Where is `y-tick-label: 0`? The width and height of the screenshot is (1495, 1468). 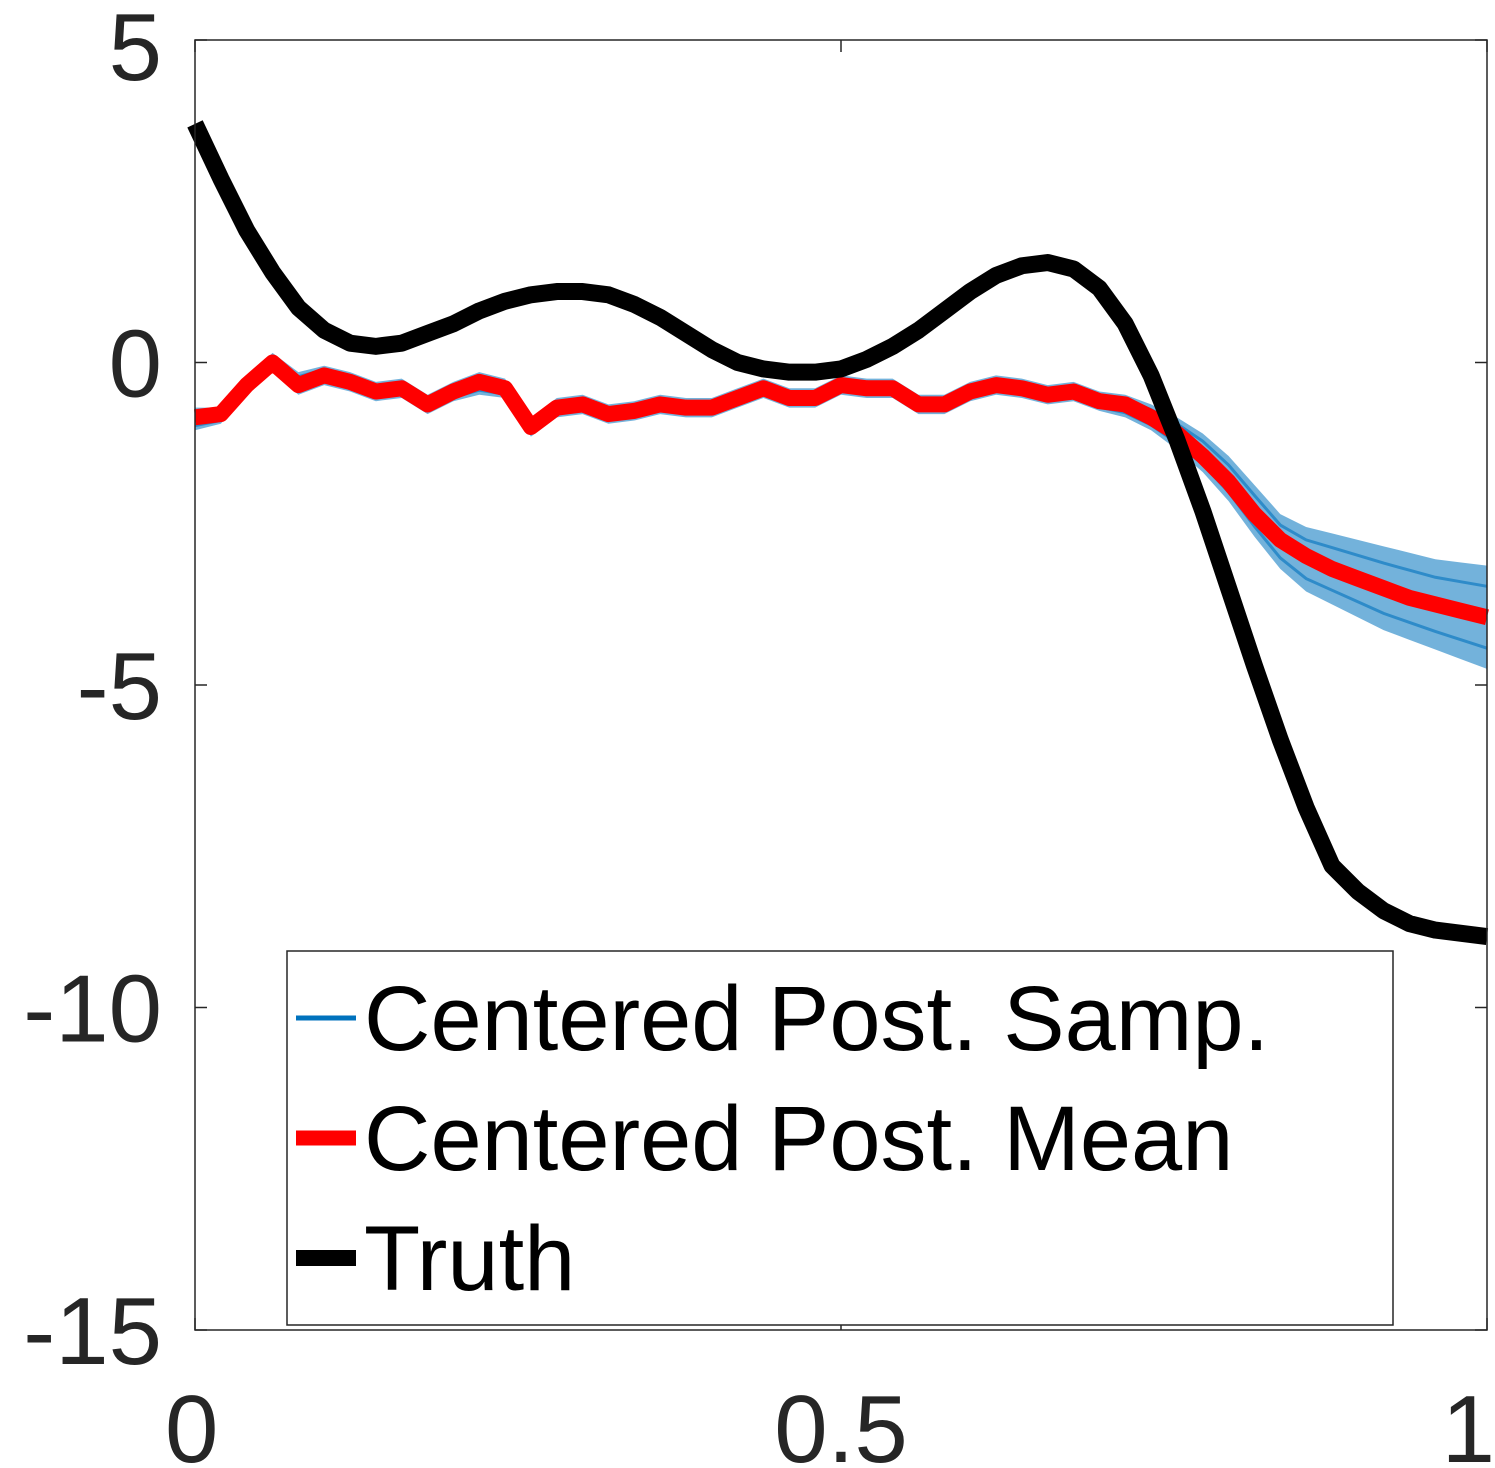
y-tick-label: 0 is located at coordinates (135, 364).